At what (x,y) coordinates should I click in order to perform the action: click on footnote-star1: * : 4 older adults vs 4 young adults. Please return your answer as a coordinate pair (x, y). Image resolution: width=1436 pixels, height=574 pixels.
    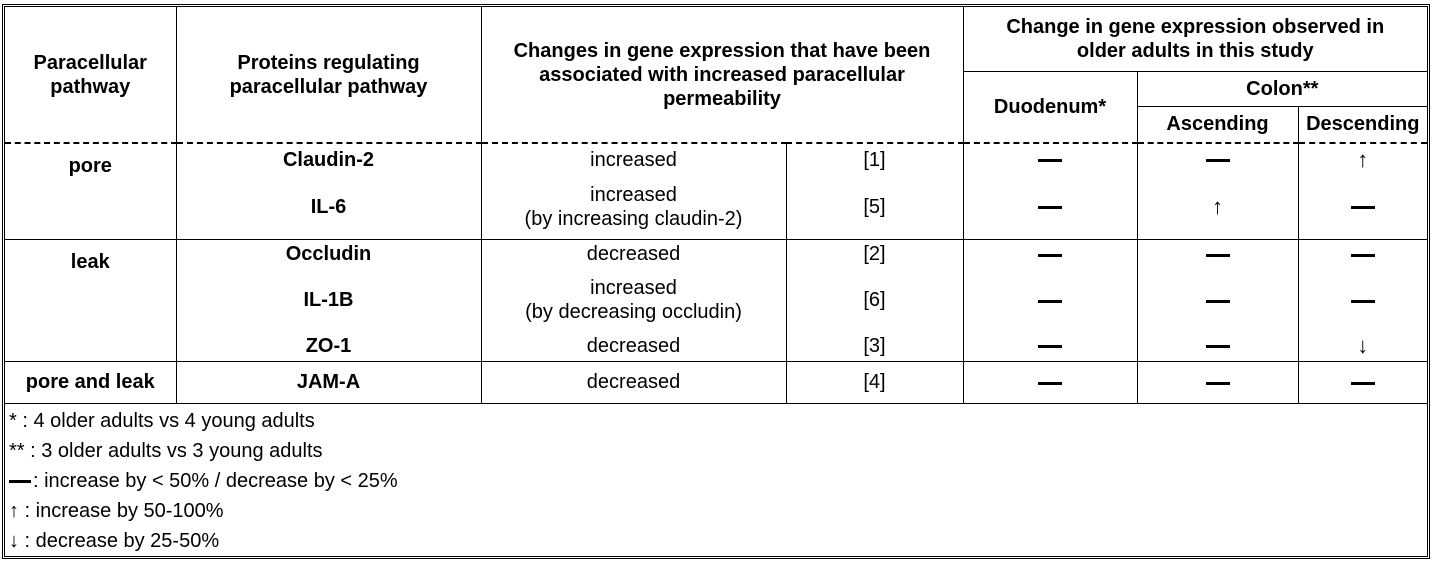
    Looking at the image, I should click on (716, 419).